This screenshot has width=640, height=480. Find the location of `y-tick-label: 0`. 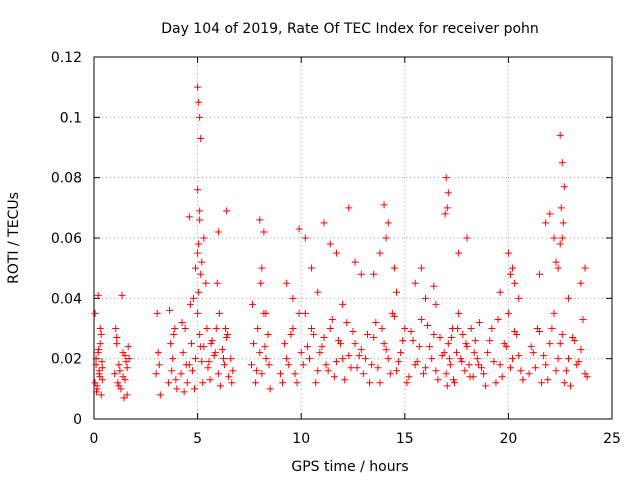

y-tick-label: 0 is located at coordinates (77, 420).